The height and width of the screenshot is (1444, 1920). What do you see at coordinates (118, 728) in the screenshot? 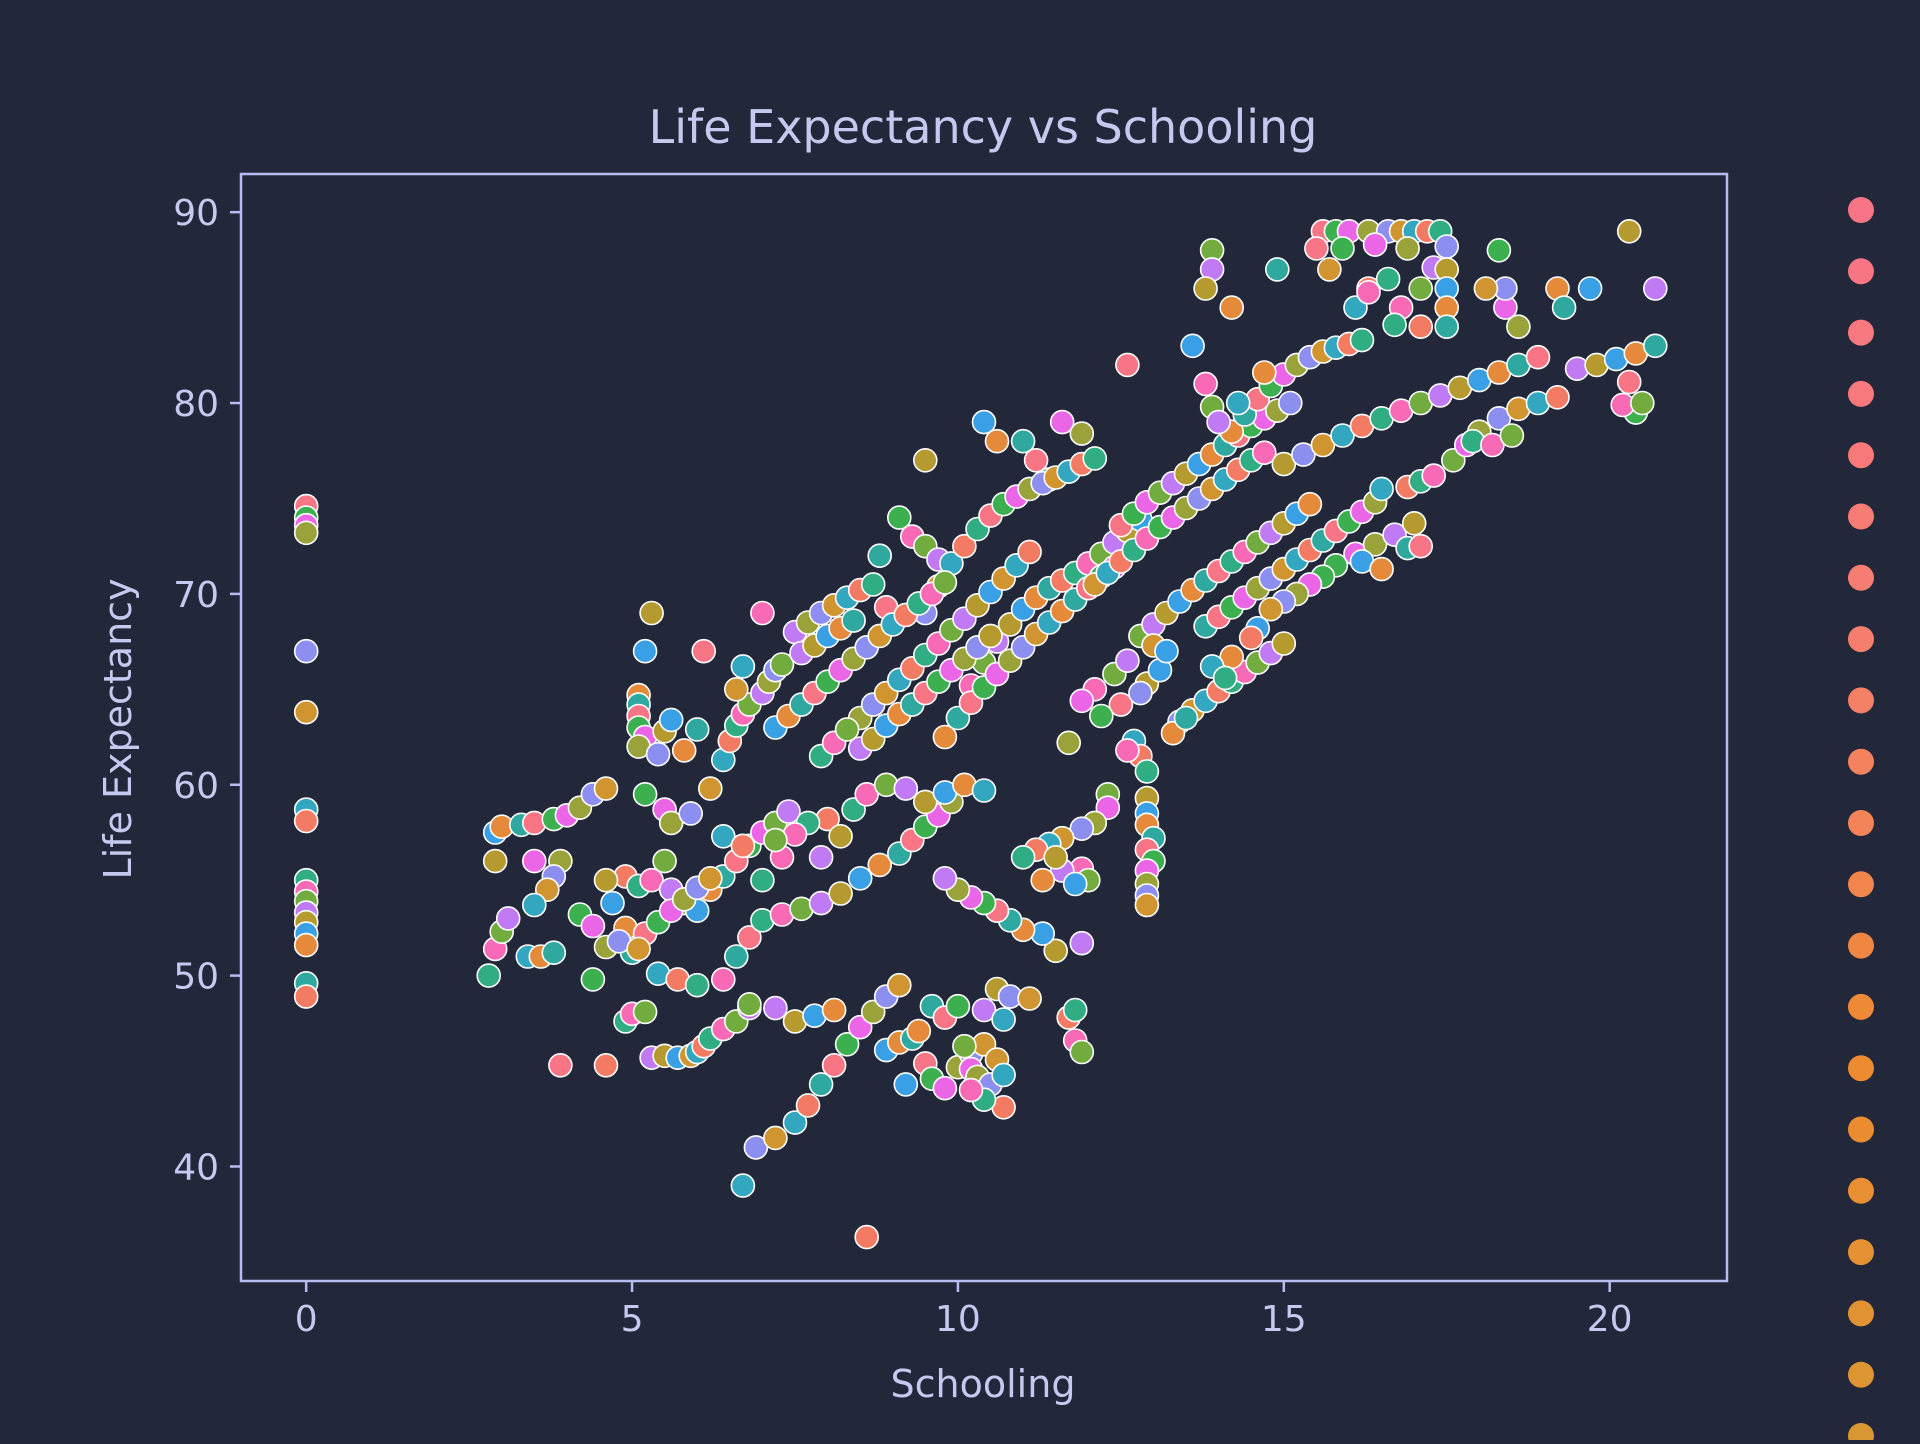
I see `y-axis-label: Life Expectancy` at bounding box center [118, 728].